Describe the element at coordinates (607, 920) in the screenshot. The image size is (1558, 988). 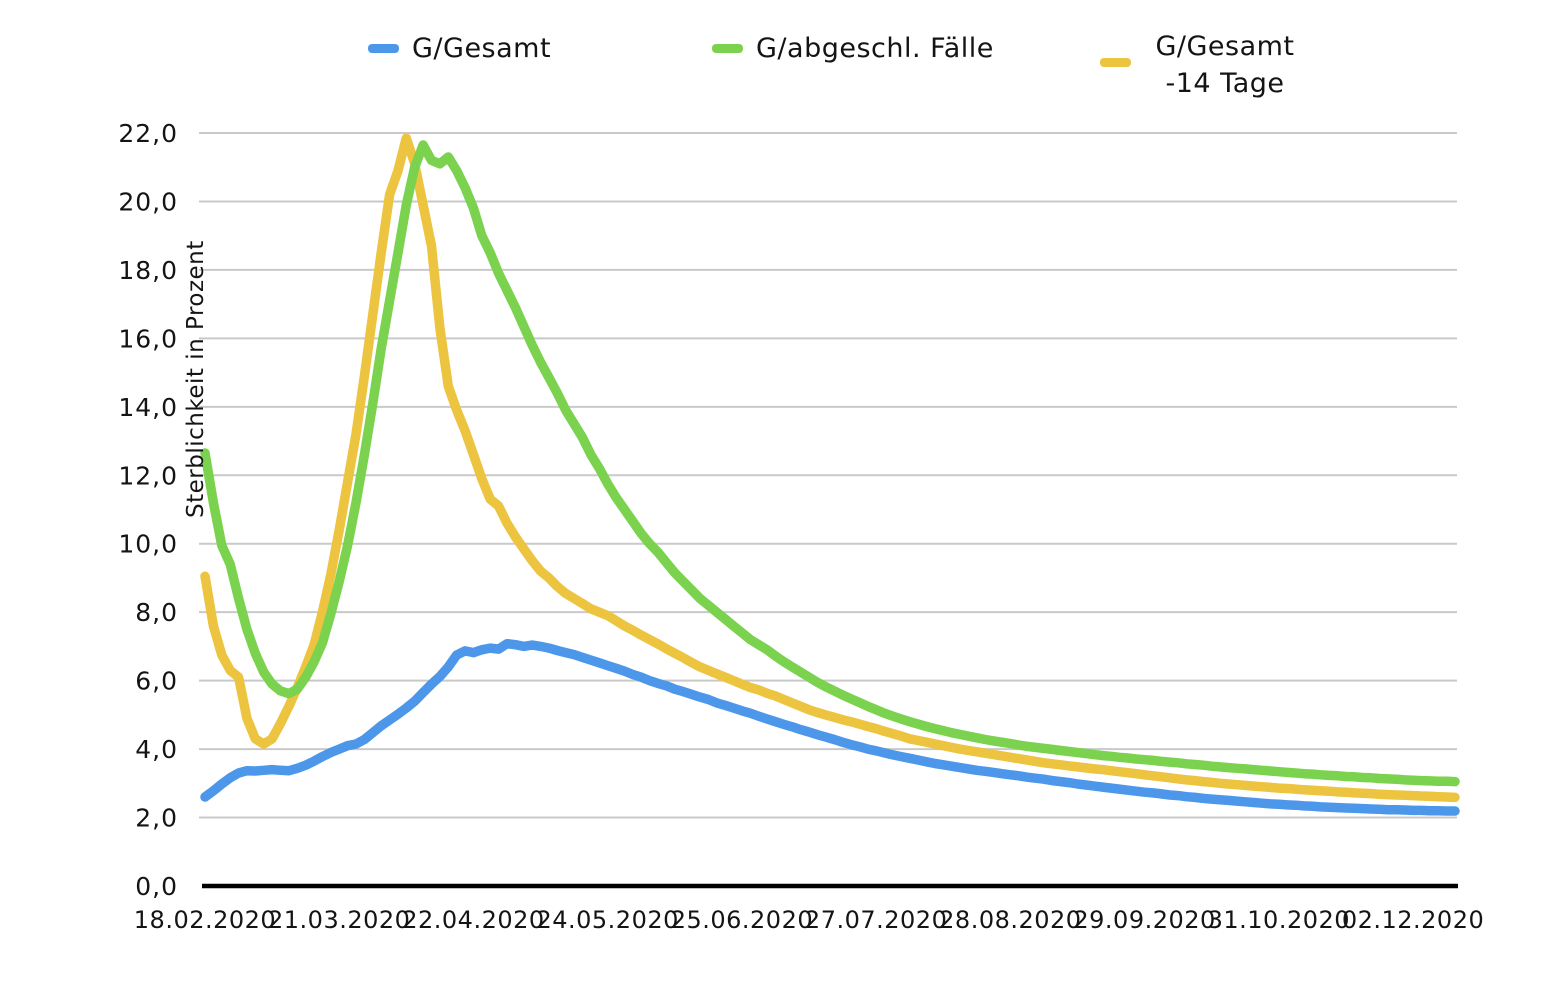
I see `x-tick-label: 24.05.2020` at that location.